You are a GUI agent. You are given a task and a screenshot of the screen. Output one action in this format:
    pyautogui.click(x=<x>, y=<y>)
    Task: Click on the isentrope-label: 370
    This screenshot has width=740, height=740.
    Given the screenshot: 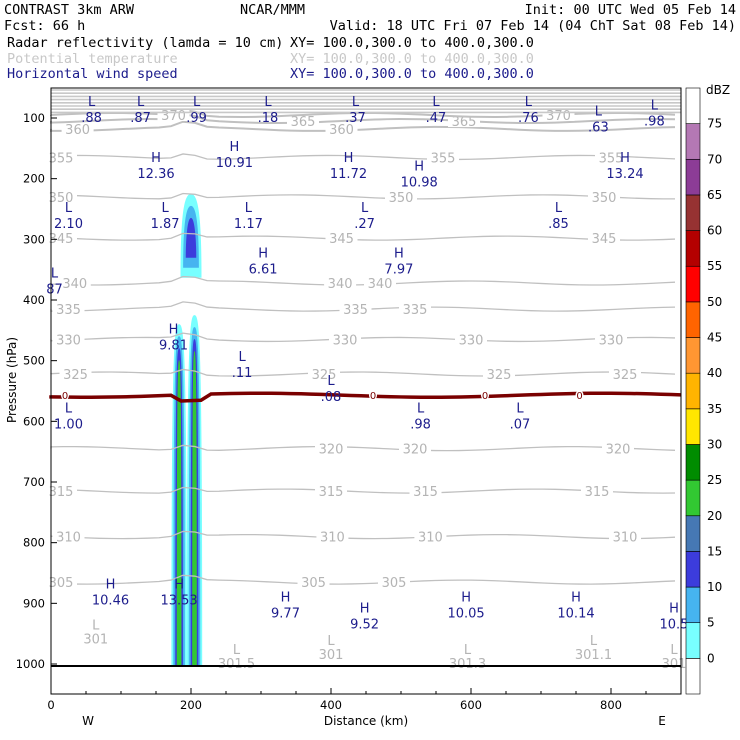 What is the action you would take?
    pyautogui.click(x=173, y=116)
    